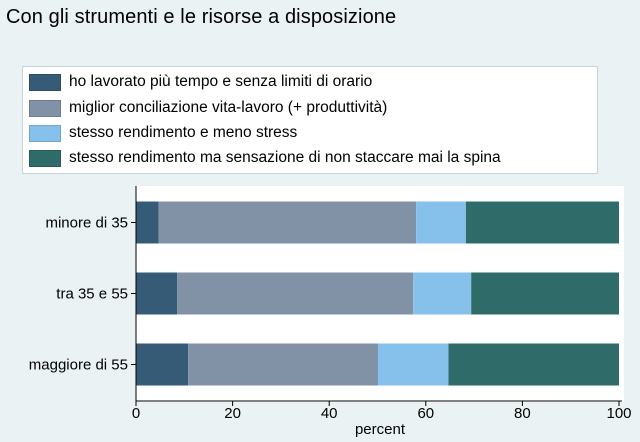 This screenshot has width=640, height=442. What do you see at coordinates (92, 294) in the screenshot?
I see `category-label-1: tra 35 e 55` at bounding box center [92, 294].